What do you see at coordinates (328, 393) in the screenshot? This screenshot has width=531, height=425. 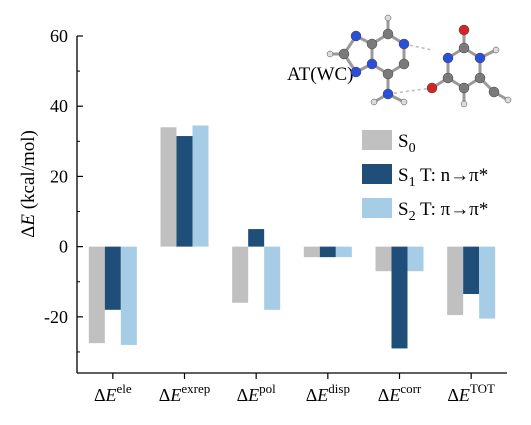 I see `x-tick-label-disp: ΔEdisp` at bounding box center [328, 393].